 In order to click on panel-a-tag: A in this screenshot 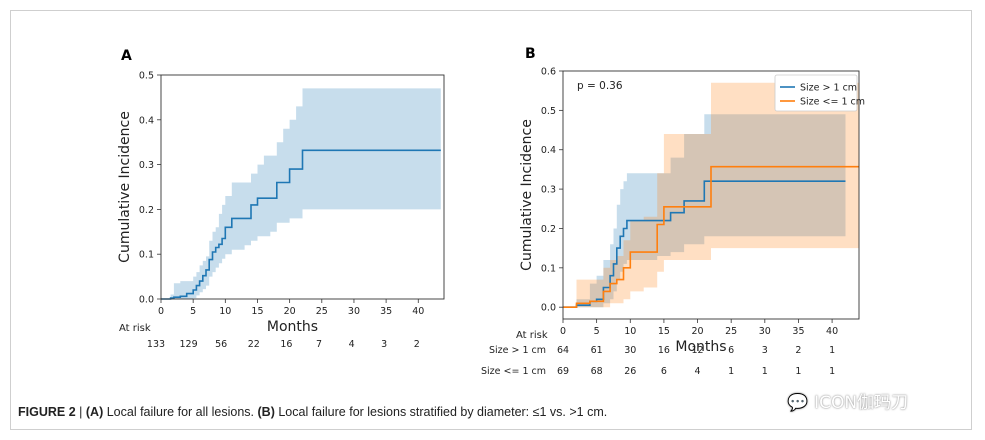, I will do `click(126, 56)`.